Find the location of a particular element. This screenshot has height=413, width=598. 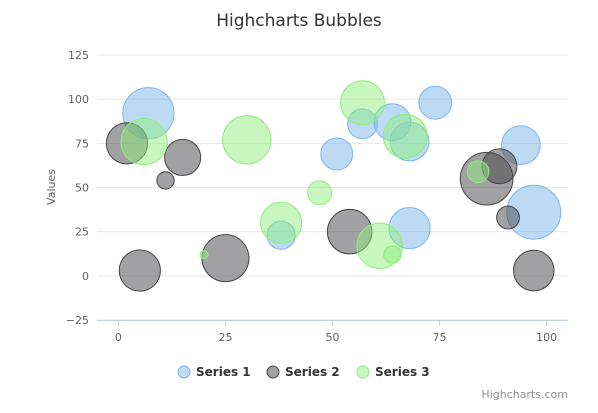

legend: Series 1 Series 2 Series 3 is located at coordinates (303, 372).